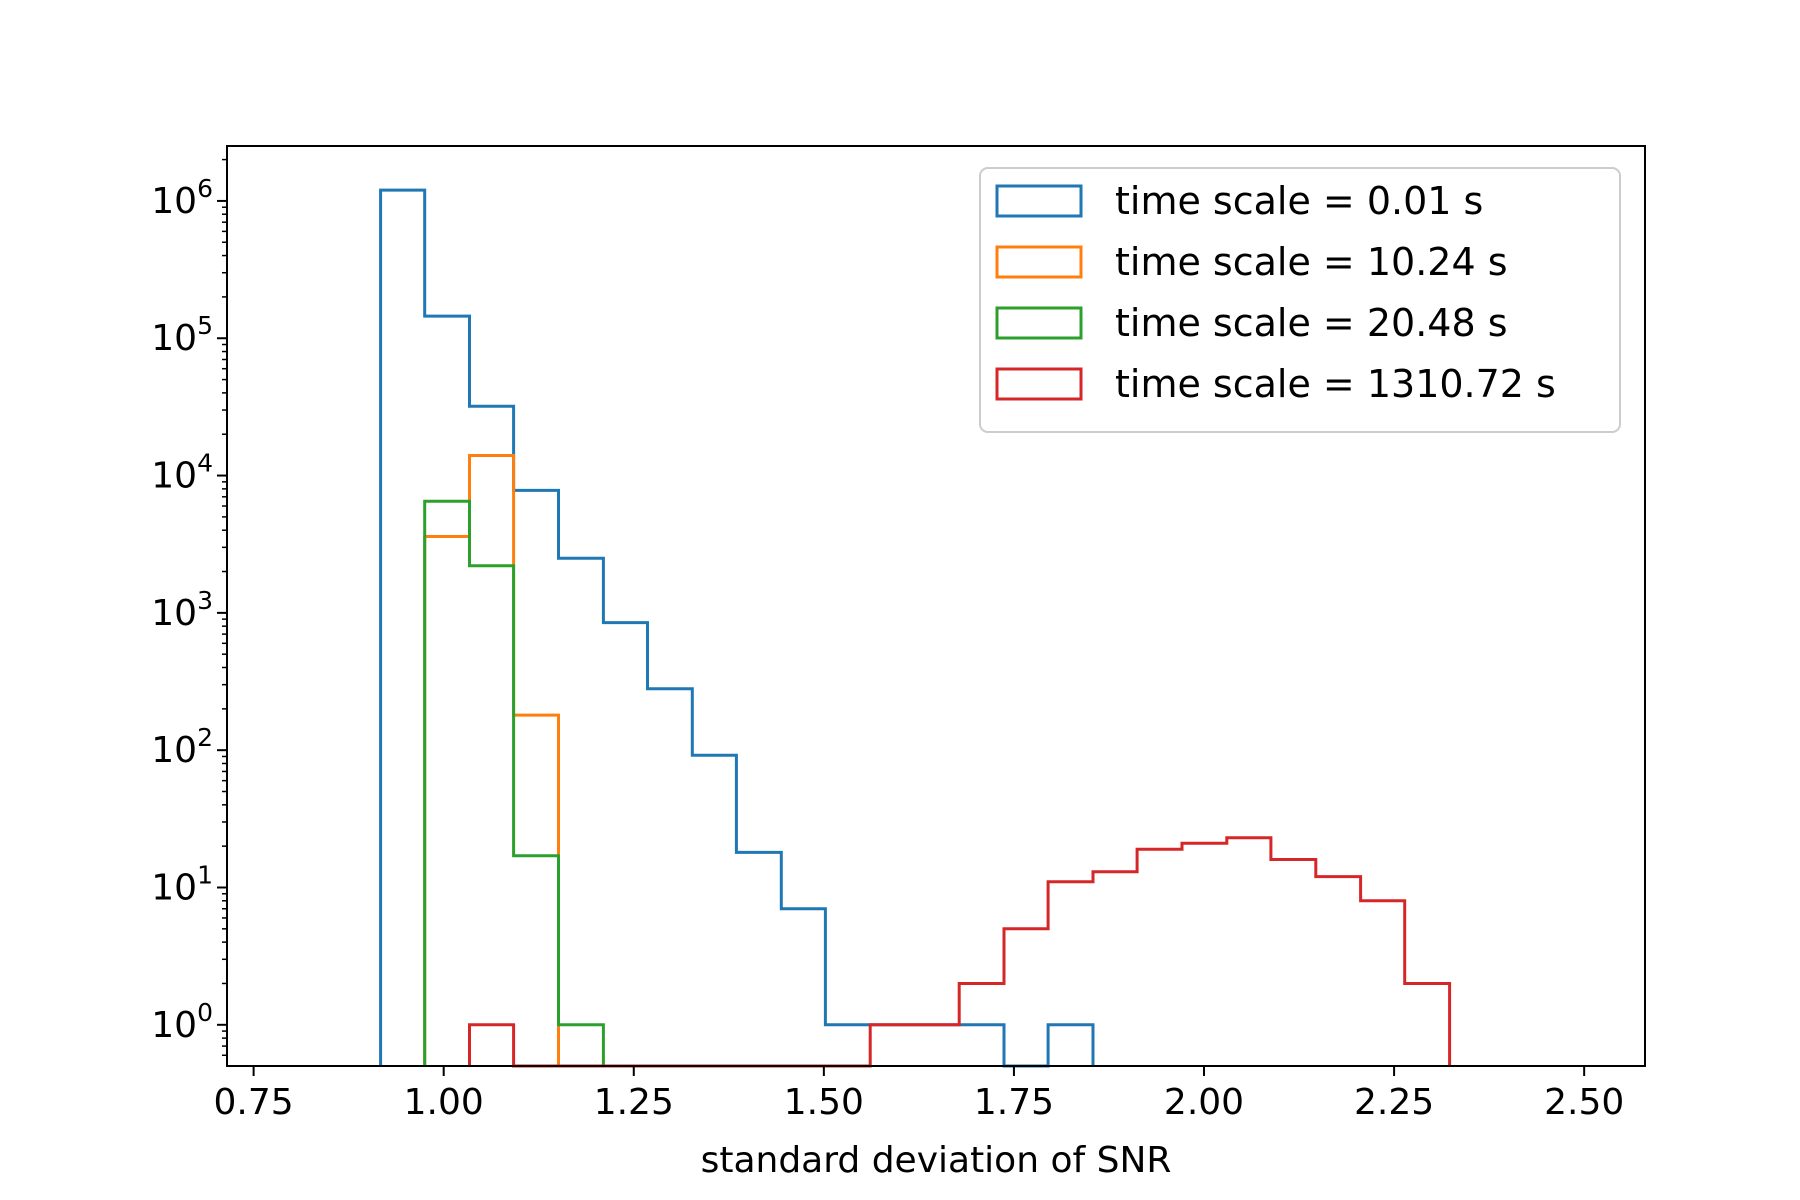 The width and height of the screenshot is (1800, 1200). What do you see at coordinates (182, 1022) in the screenshot?
I see `y-tick-label: 10⁰` at bounding box center [182, 1022].